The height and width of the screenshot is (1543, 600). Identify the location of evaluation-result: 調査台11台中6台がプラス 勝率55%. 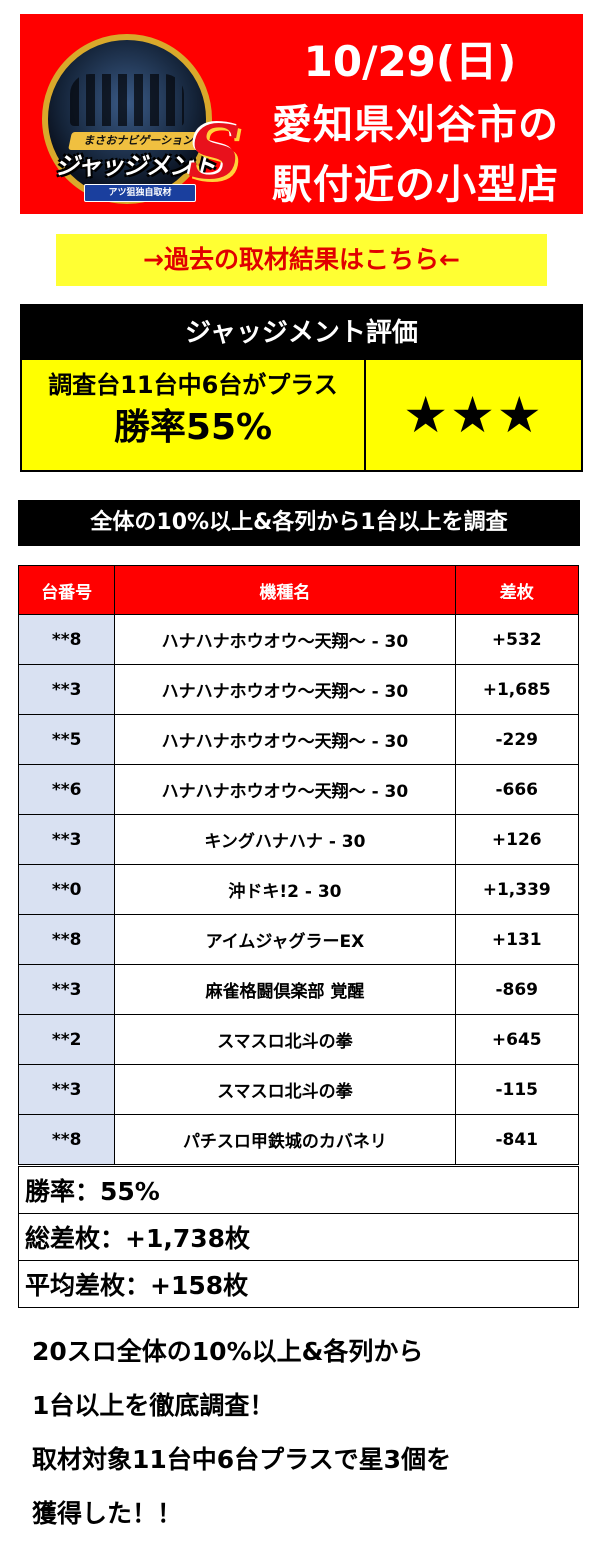
(193, 415).